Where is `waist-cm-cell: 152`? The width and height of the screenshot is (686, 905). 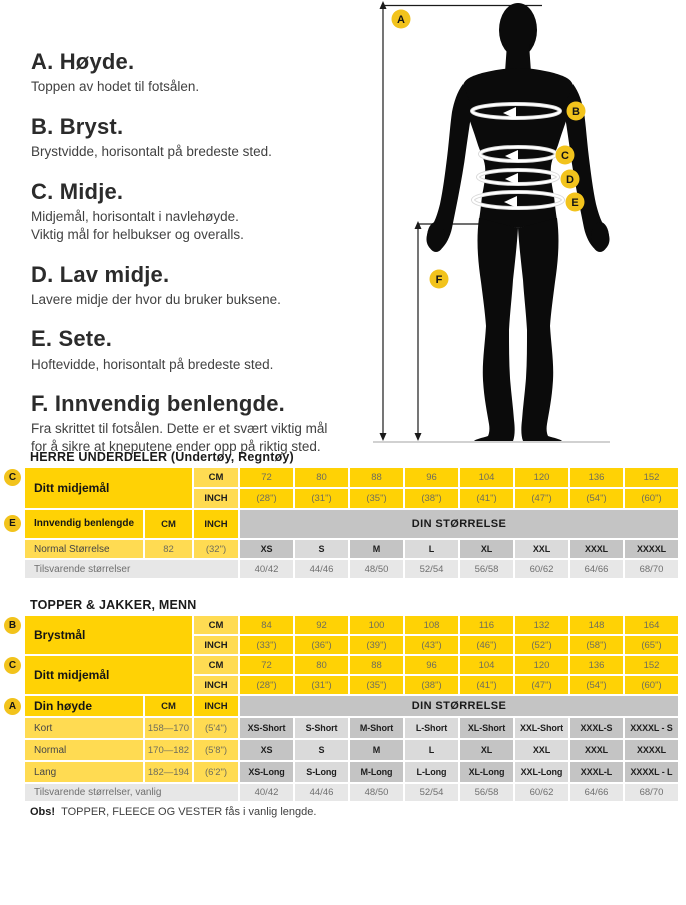
waist-cm-cell: 152 is located at coordinates (651, 665).